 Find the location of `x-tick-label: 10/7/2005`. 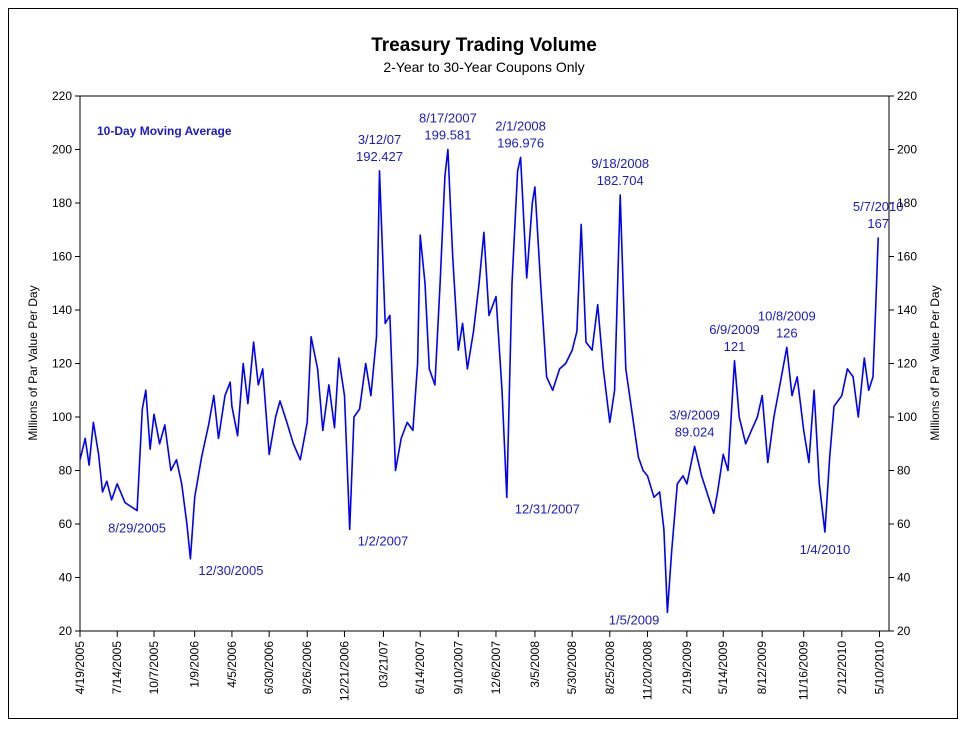

x-tick-label: 10/7/2005 is located at coordinates (154, 668).